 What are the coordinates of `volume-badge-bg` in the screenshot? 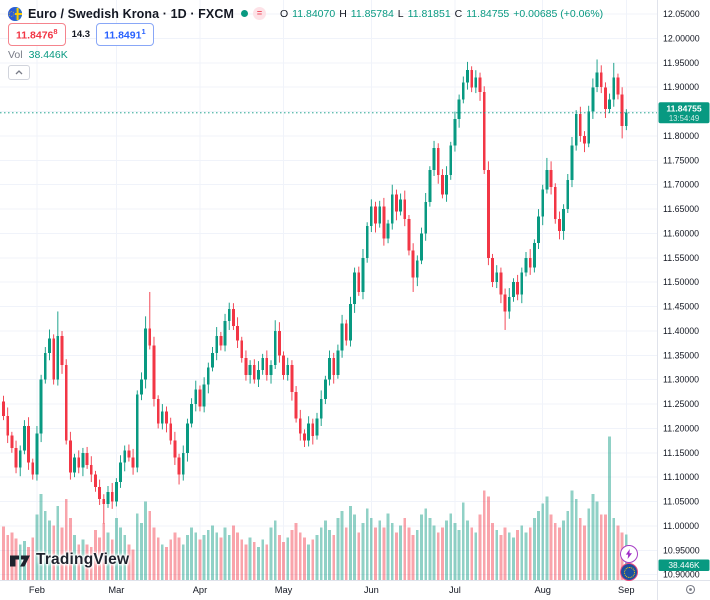 It's located at (684, 565).